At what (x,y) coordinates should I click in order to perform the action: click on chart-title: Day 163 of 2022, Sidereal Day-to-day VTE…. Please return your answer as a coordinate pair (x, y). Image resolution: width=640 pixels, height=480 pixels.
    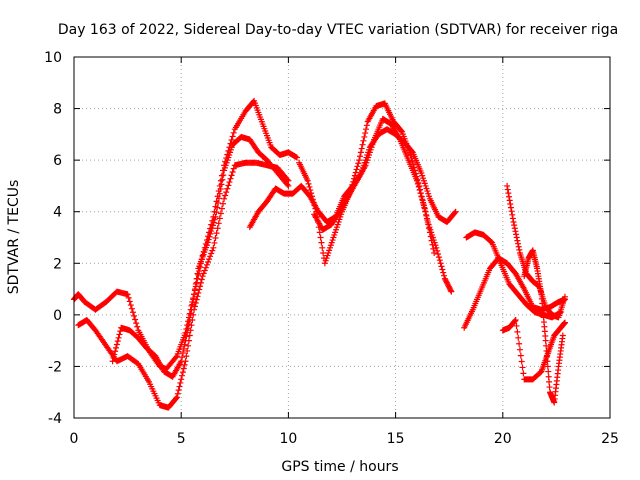
    Looking at the image, I should click on (338, 30).